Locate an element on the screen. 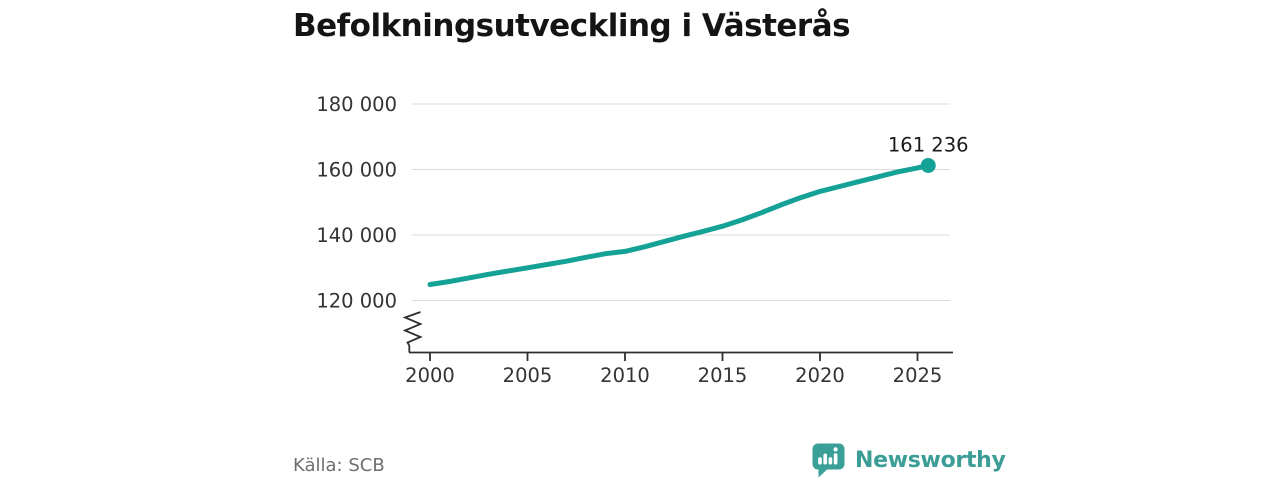 Image resolution: width=1280 pixels, height=480 pixels. y-axis-break-icon is located at coordinates (412, 332).